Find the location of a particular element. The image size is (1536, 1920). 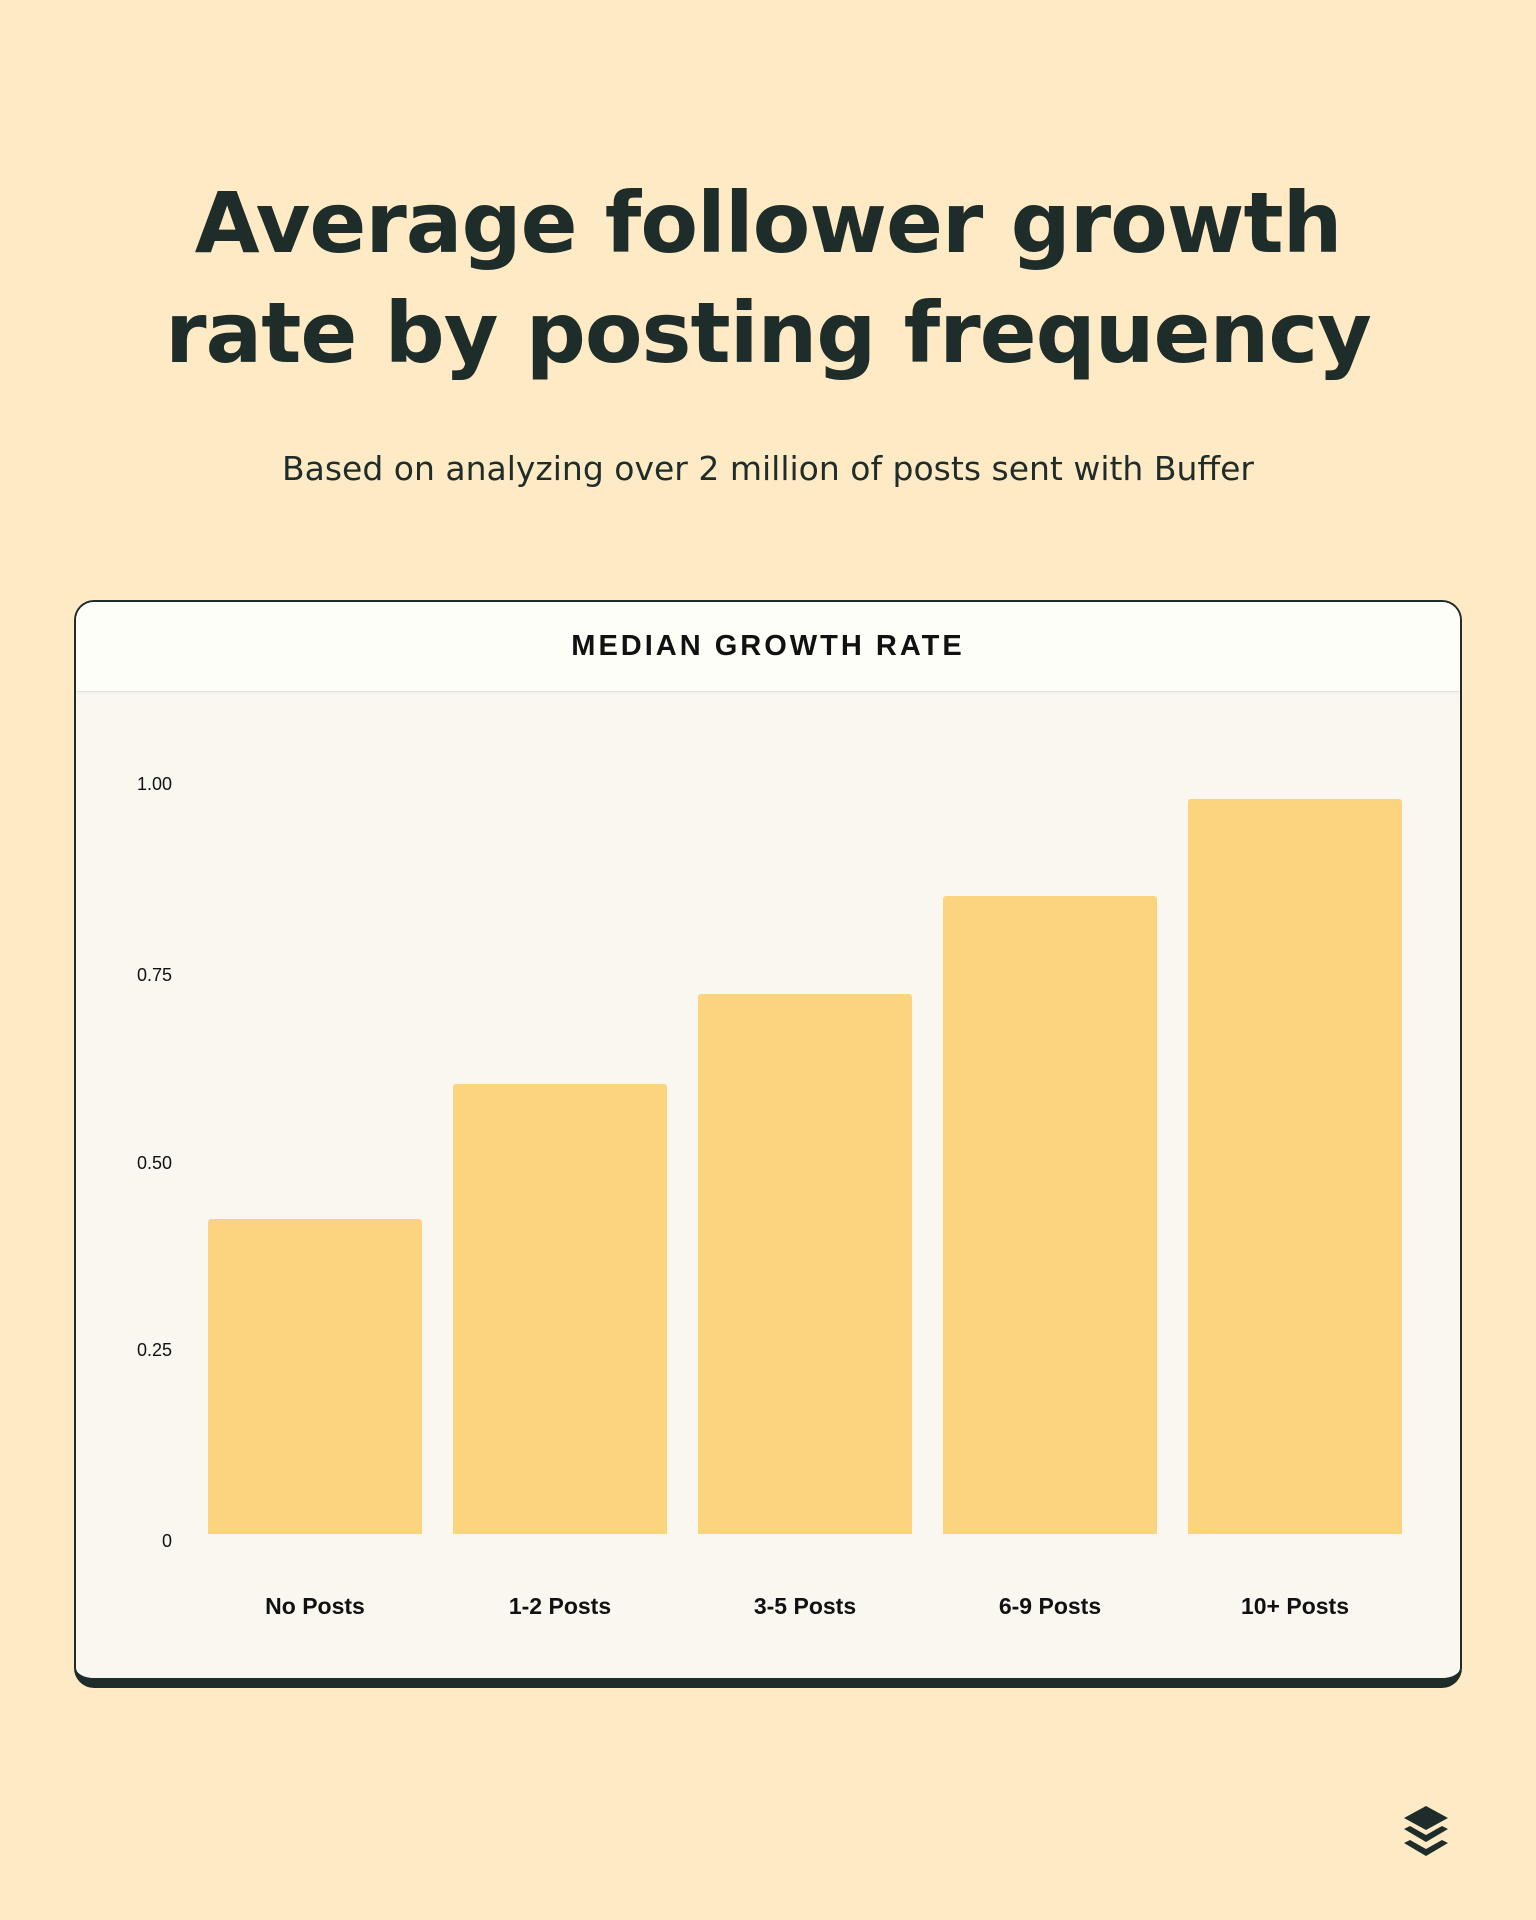

x-category-label: 10+ Posts is located at coordinates (1295, 1606).